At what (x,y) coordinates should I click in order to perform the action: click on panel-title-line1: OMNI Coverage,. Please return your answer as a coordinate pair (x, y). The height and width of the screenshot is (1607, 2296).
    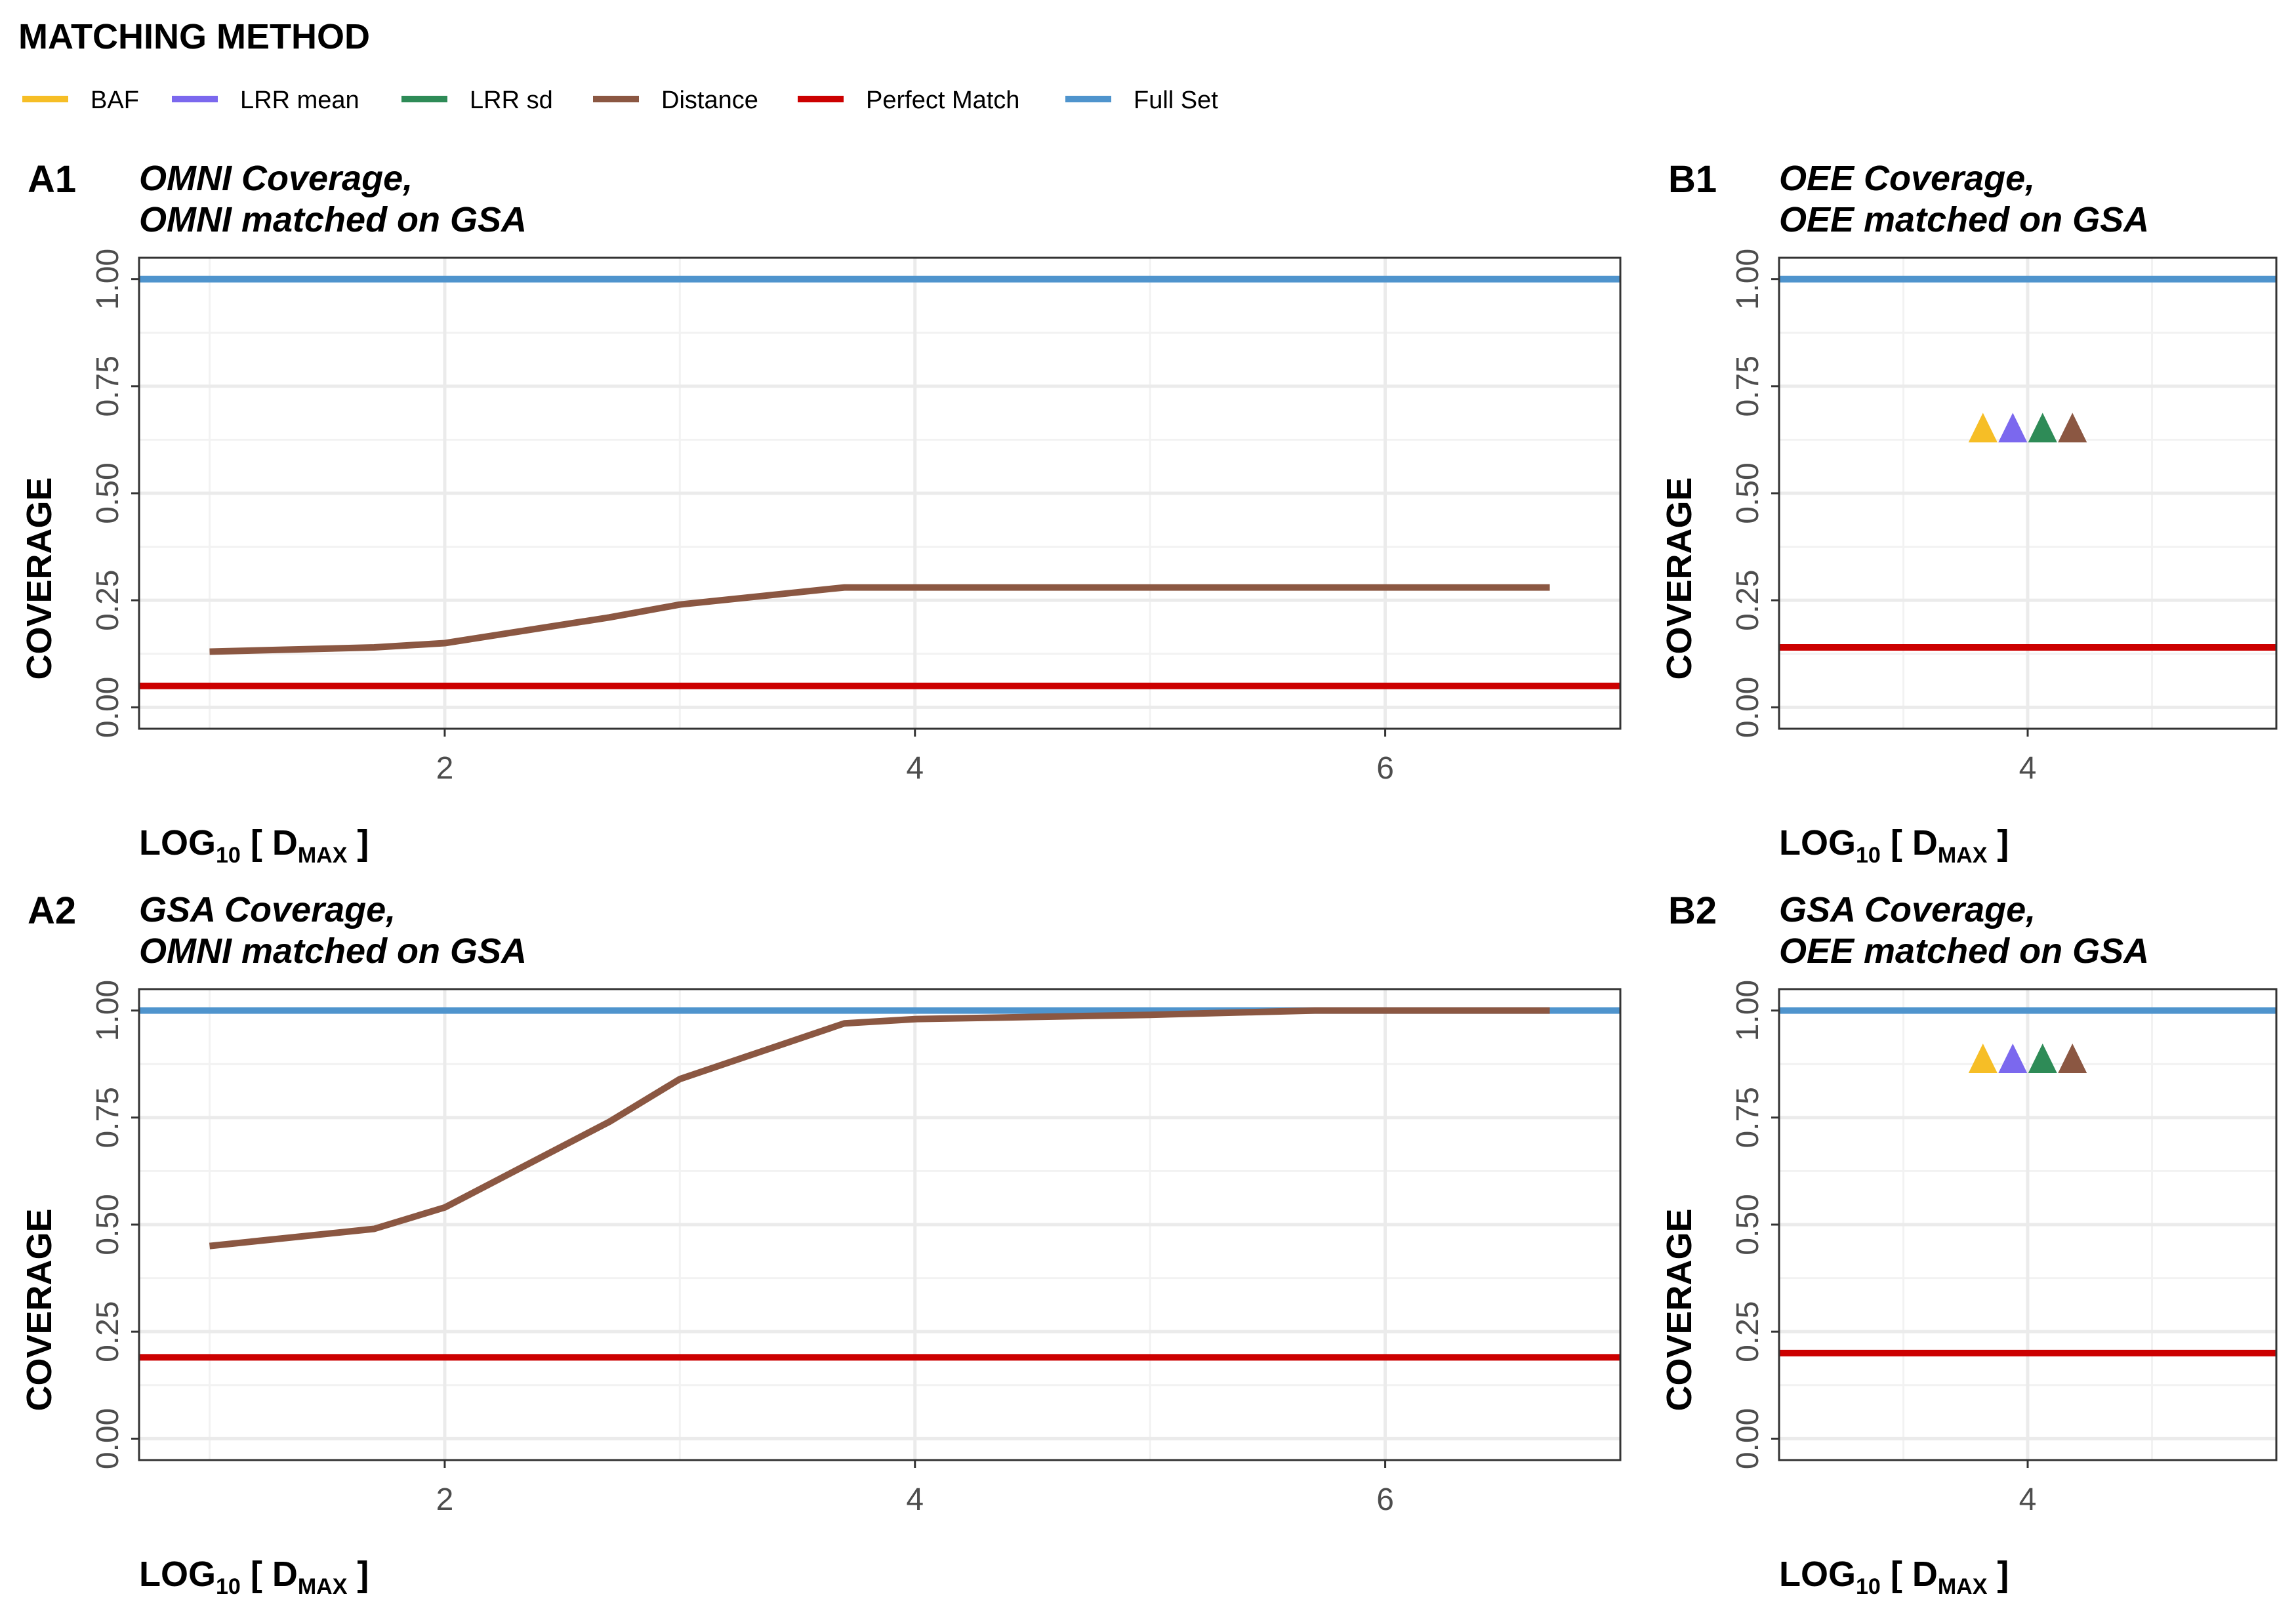
    Looking at the image, I should click on (276, 178).